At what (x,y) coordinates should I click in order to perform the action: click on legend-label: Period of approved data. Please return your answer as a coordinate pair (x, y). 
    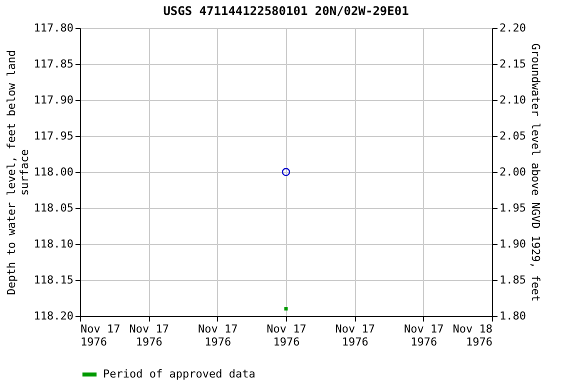
    Looking at the image, I should click on (179, 374).